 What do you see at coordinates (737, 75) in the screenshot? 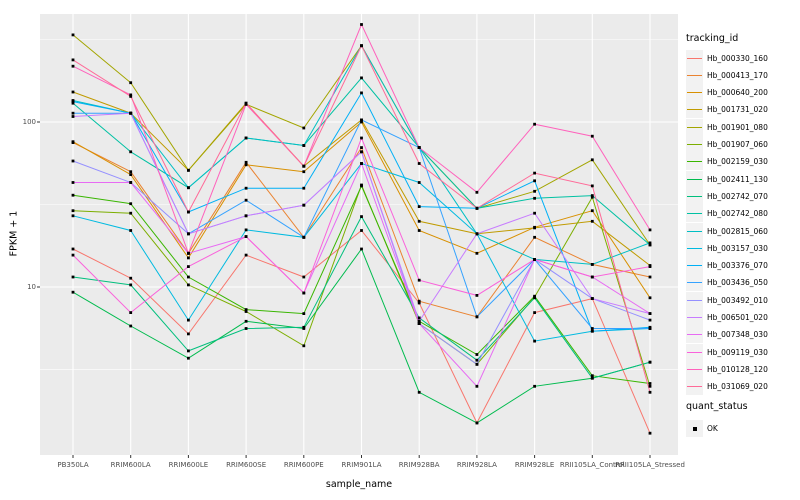
I see `legend-entry-label: Hb_000413_170` at bounding box center [737, 75].